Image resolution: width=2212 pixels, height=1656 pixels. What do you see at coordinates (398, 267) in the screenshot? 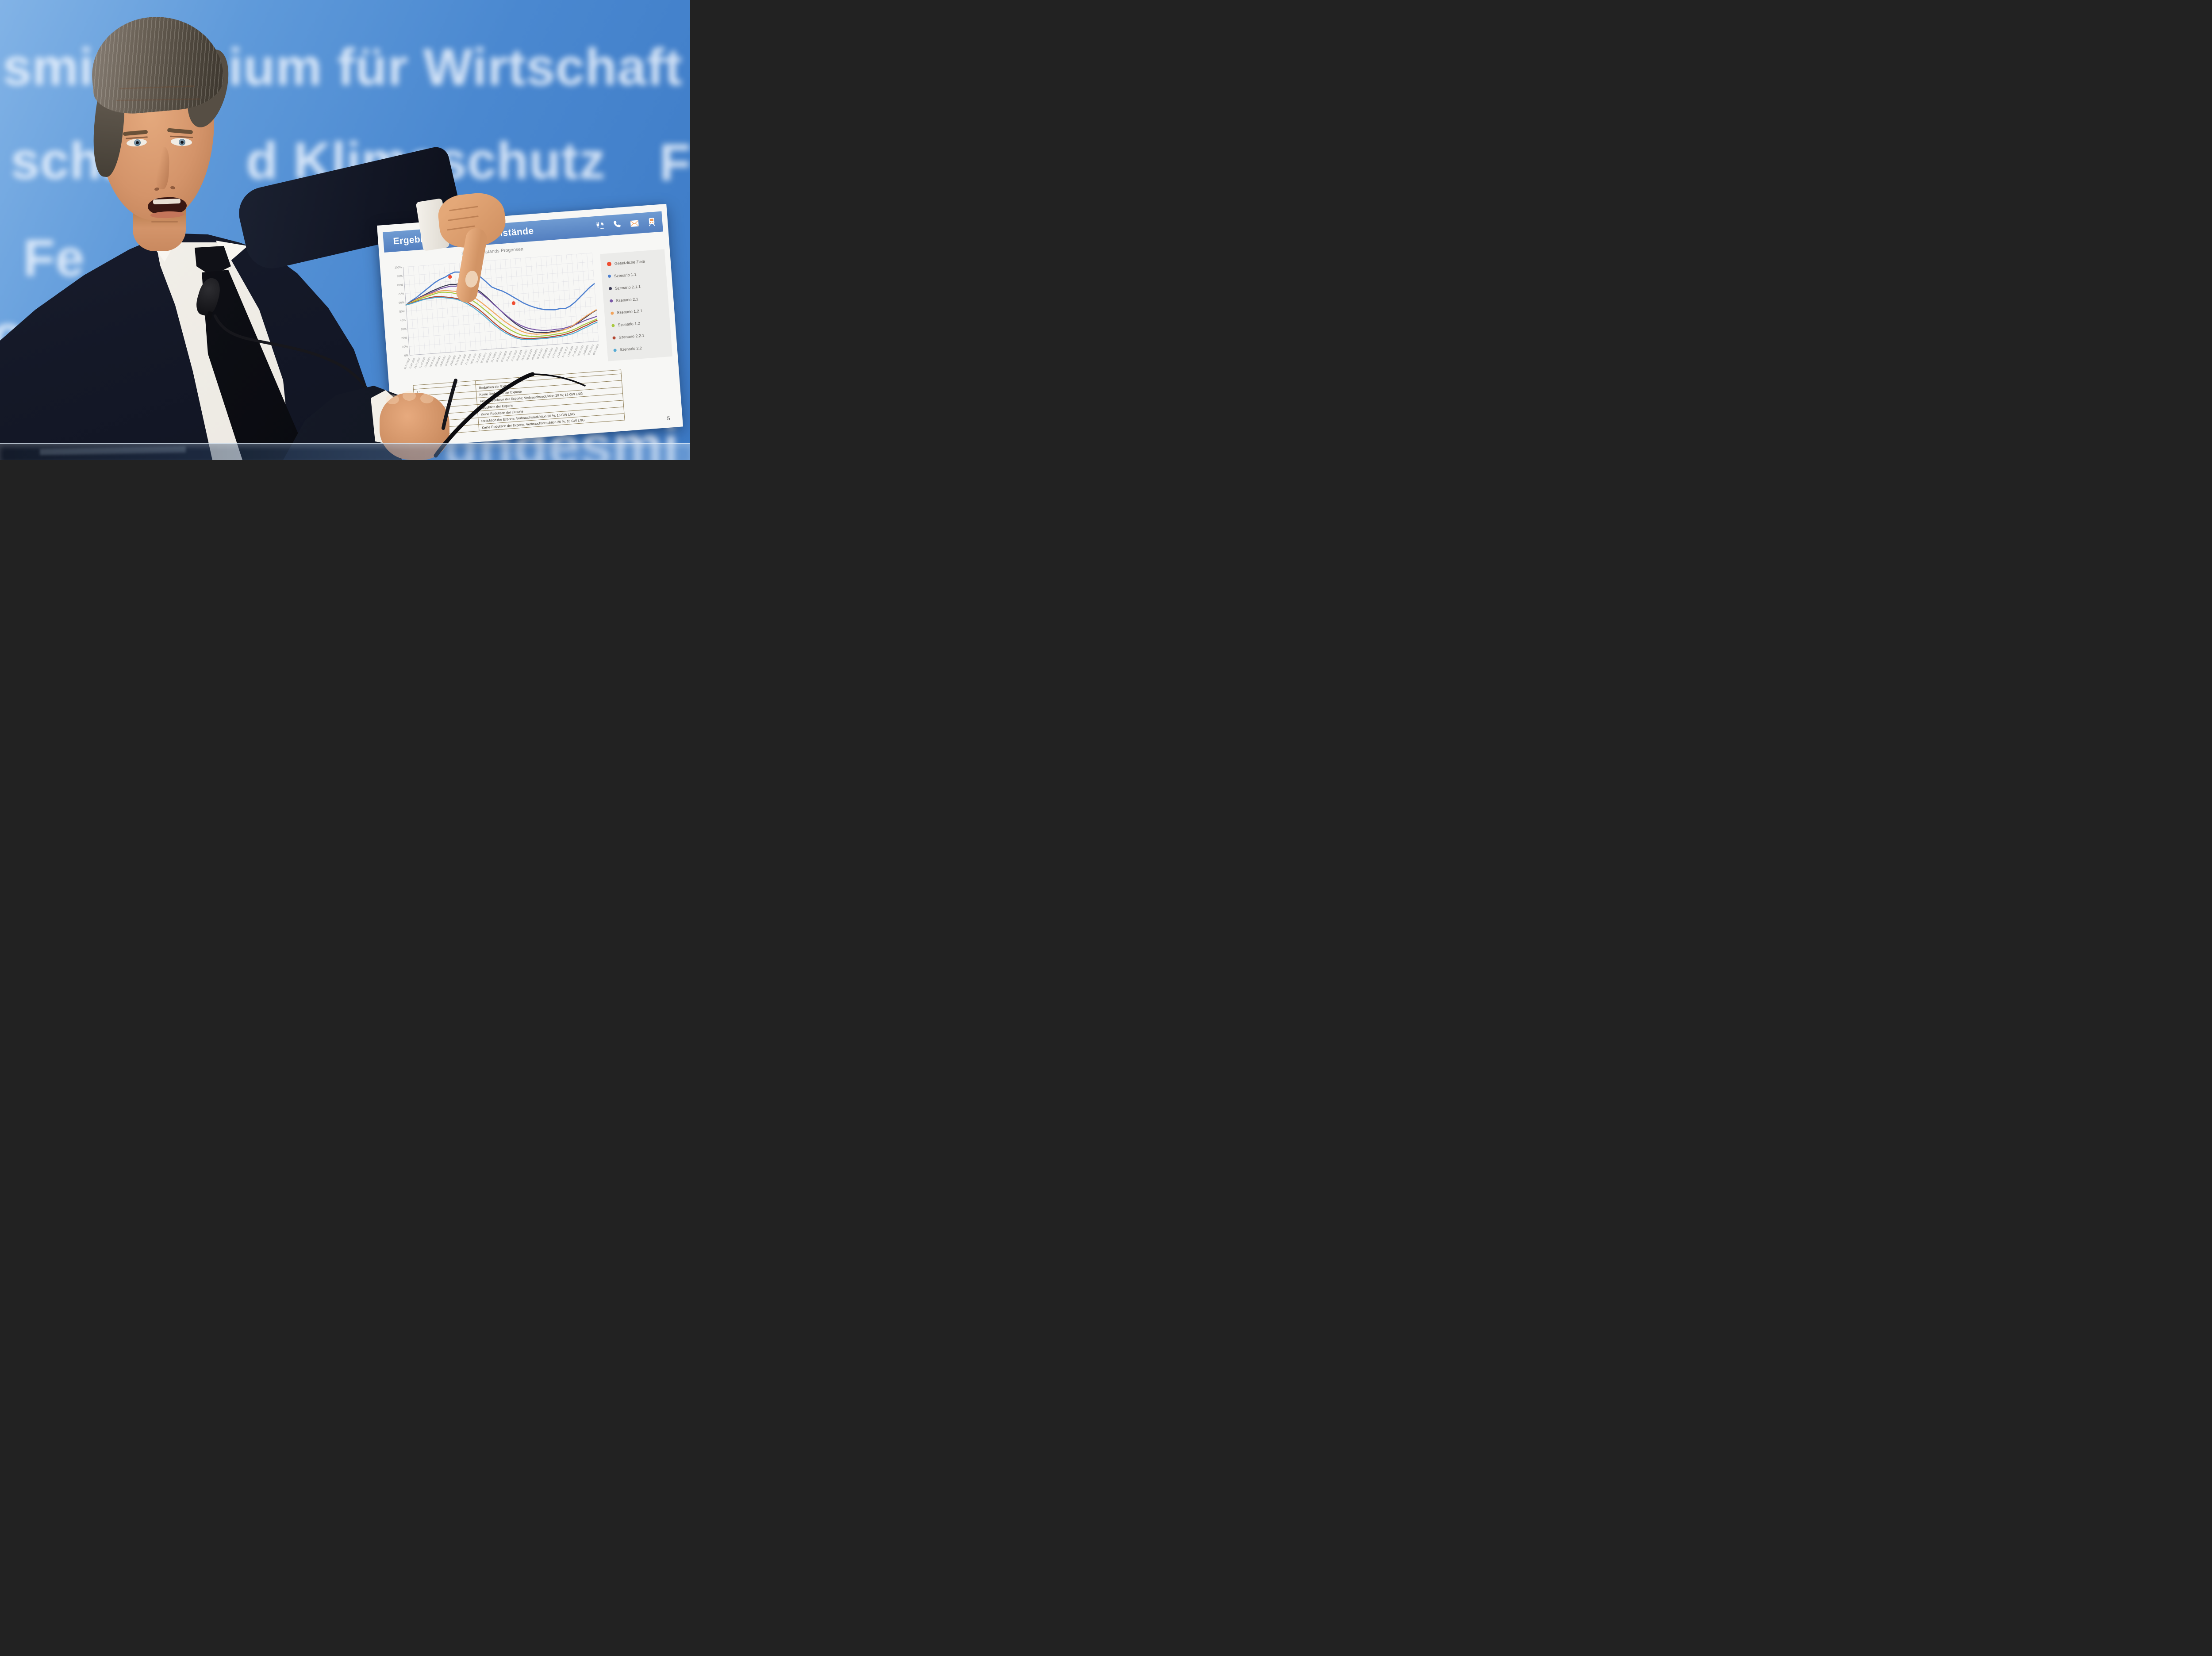
I see `svg-text: 100%` at bounding box center [398, 267].